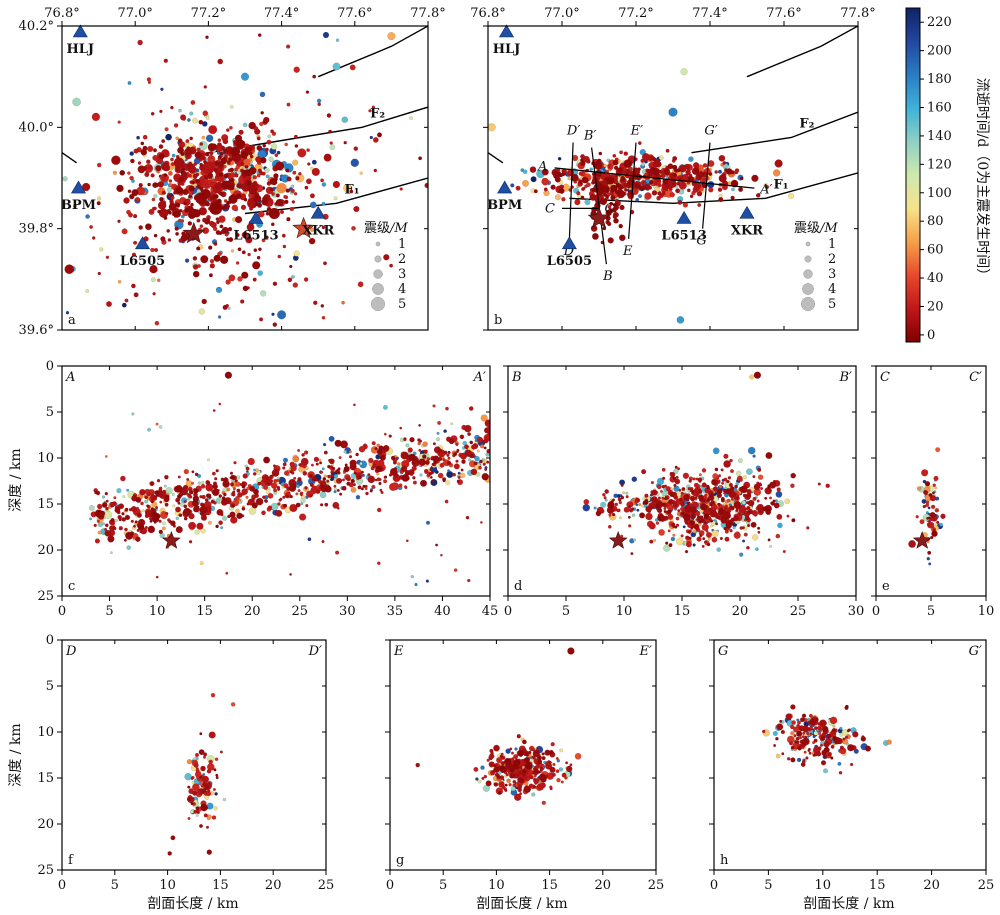 This screenshot has width=1000, height=915. Describe the element at coordinates (876, 611) in the screenshot. I see `x-tick-label: 0` at that location.